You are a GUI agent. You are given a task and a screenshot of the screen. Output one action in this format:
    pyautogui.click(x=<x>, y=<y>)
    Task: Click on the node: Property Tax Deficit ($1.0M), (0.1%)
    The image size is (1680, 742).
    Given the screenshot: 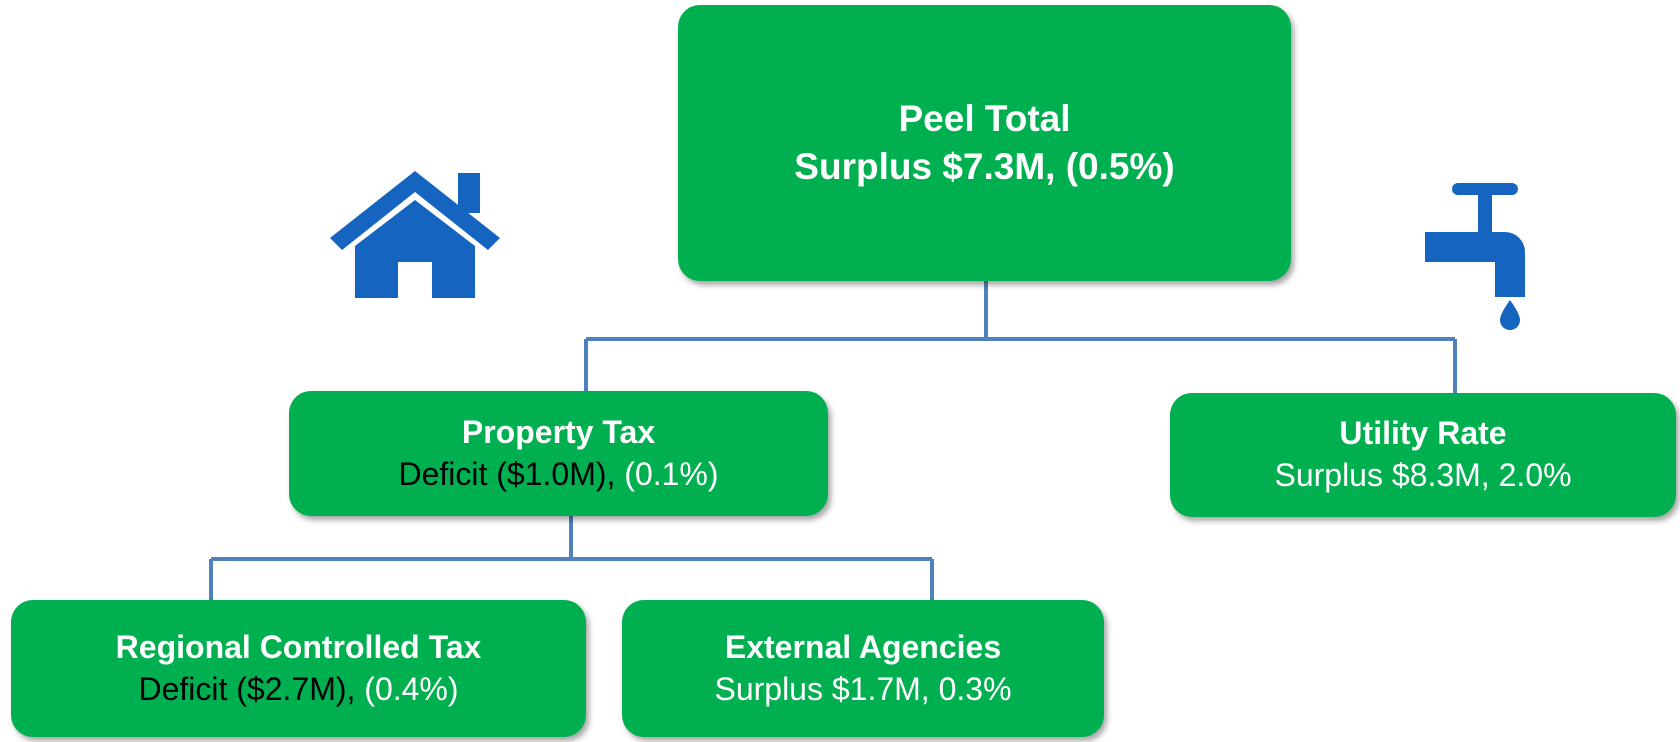 What is the action you would take?
    pyautogui.click(x=558, y=453)
    